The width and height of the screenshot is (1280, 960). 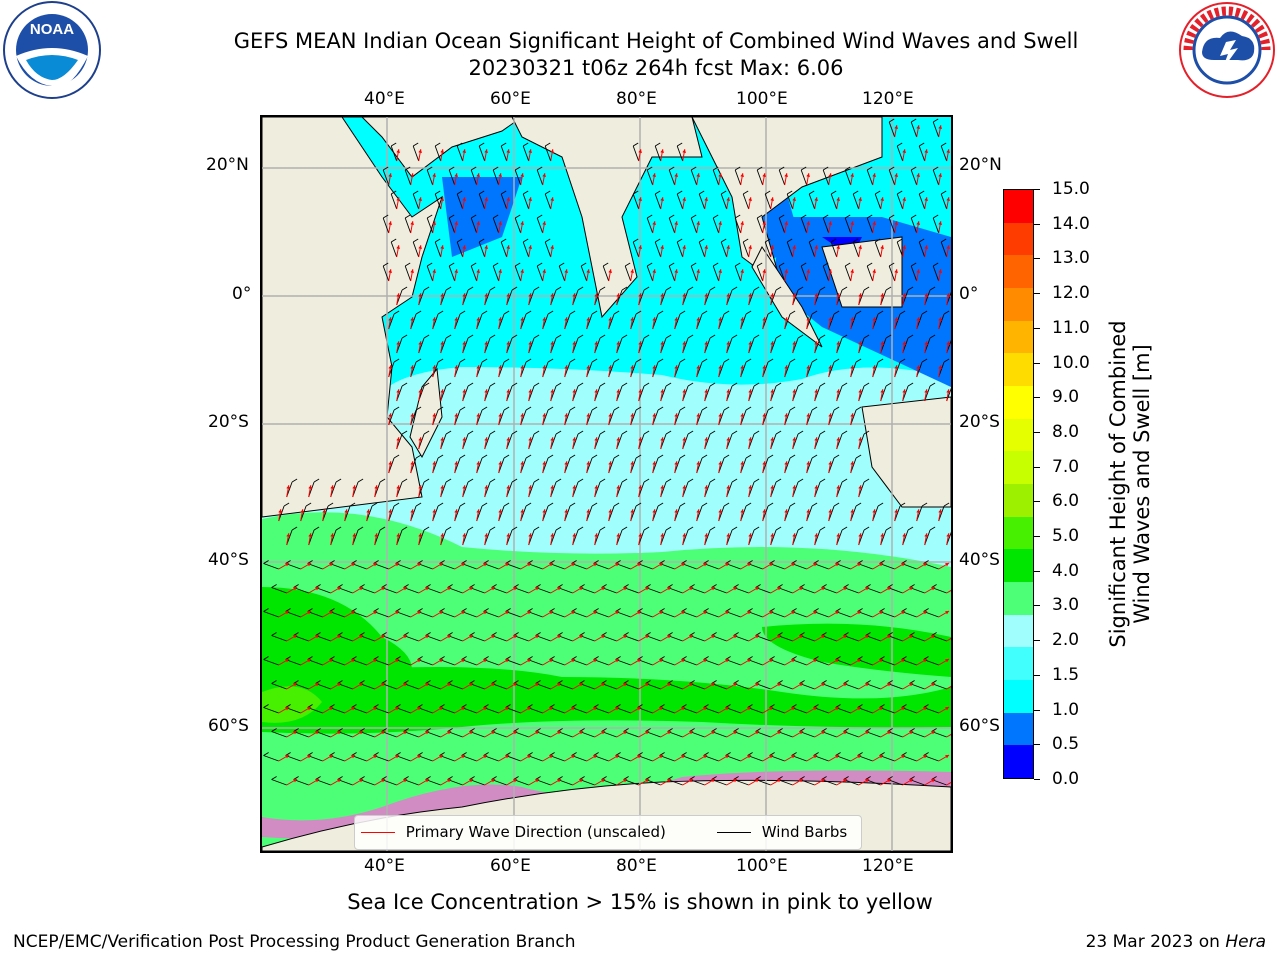 What do you see at coordinates (292, 704) in the screenshot?
I see `wave-band-5m` at bounding box center [292, 704].